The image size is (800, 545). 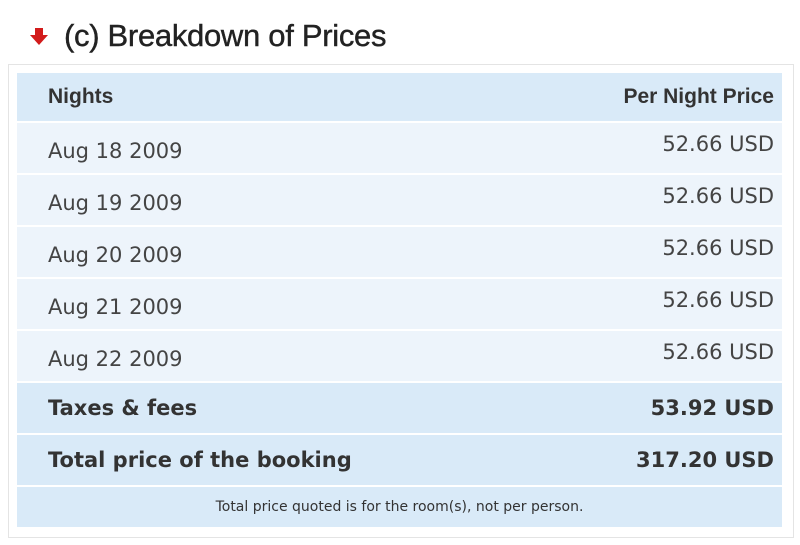 I want to click on taxes-row: Taxes & fees 53.92 USD, so click(x=399, y=409).